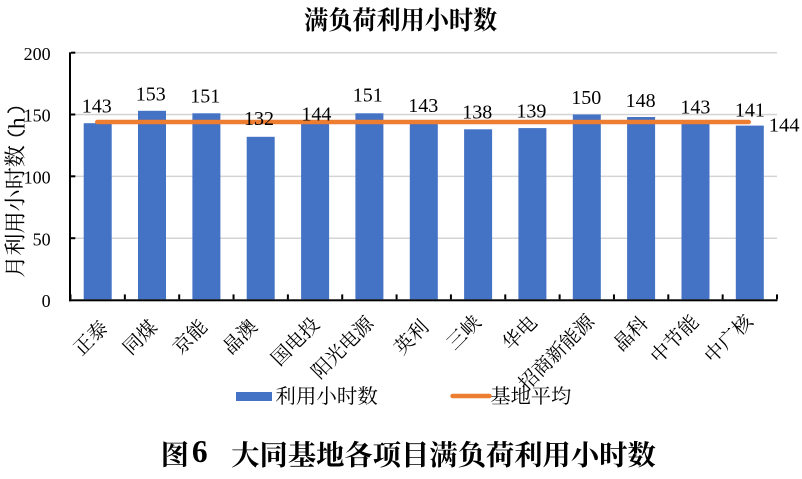 The height and width of the screenshot is (479, 802). Describe the element at coordinates (200, 451) in the screenshot. I see `svg-text: 6` at that location.